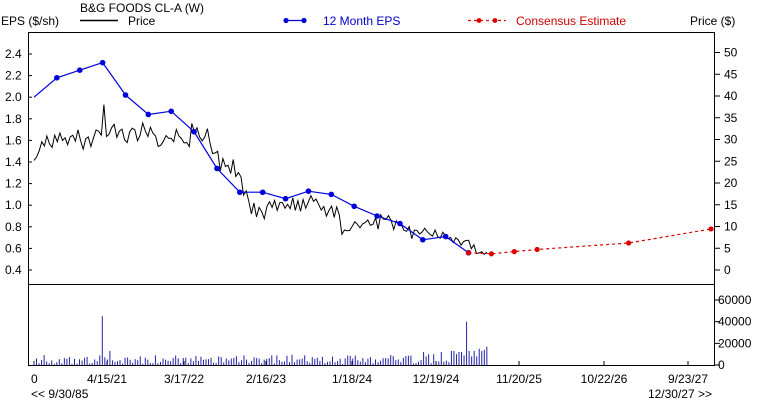 The width and height of the screenshot is (760, 400). I want to click on eps-tick-label: 0.8, so click(13, 227).